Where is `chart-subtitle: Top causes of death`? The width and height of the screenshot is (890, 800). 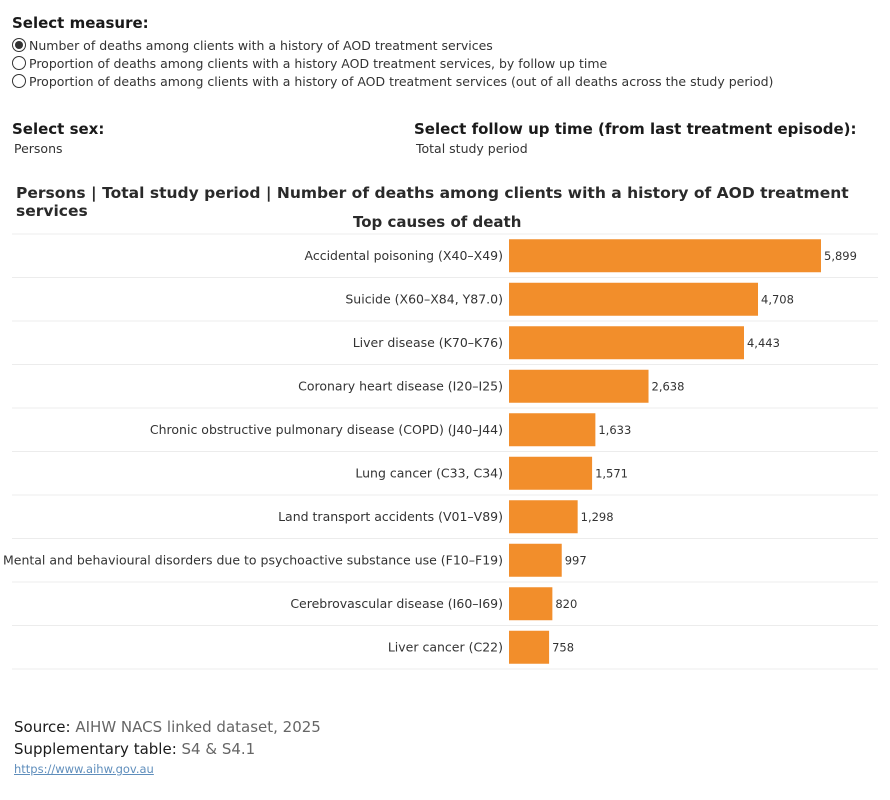 chart-subtitle: Top causes of death is located at coordinates (437, 222).